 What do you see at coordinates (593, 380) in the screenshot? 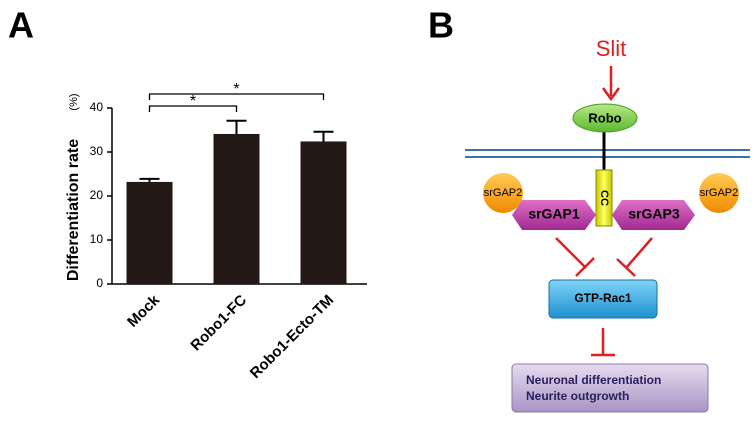
I see `node-label: Neuronal differentiation` at bounding box center [593, 380].